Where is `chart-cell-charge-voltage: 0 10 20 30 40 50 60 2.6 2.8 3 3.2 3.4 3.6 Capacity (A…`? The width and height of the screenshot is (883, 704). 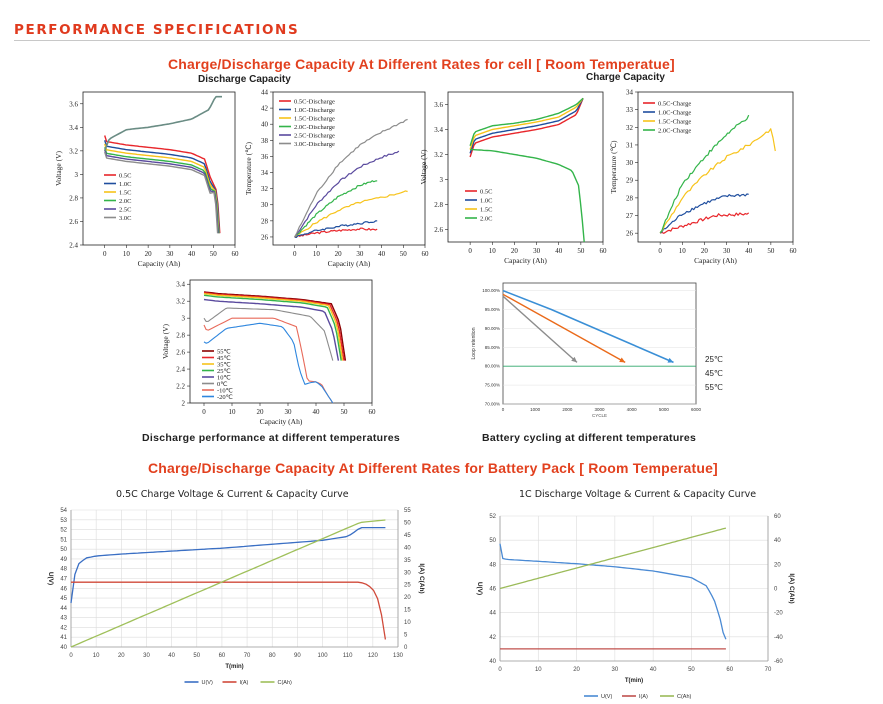
chart-cell-charge-voltage: 0 10 20 30 40 50 60 2.6 2.8 3 3.2 3.4 3.6 Capacity (A… is located at coordinates (513, 178).